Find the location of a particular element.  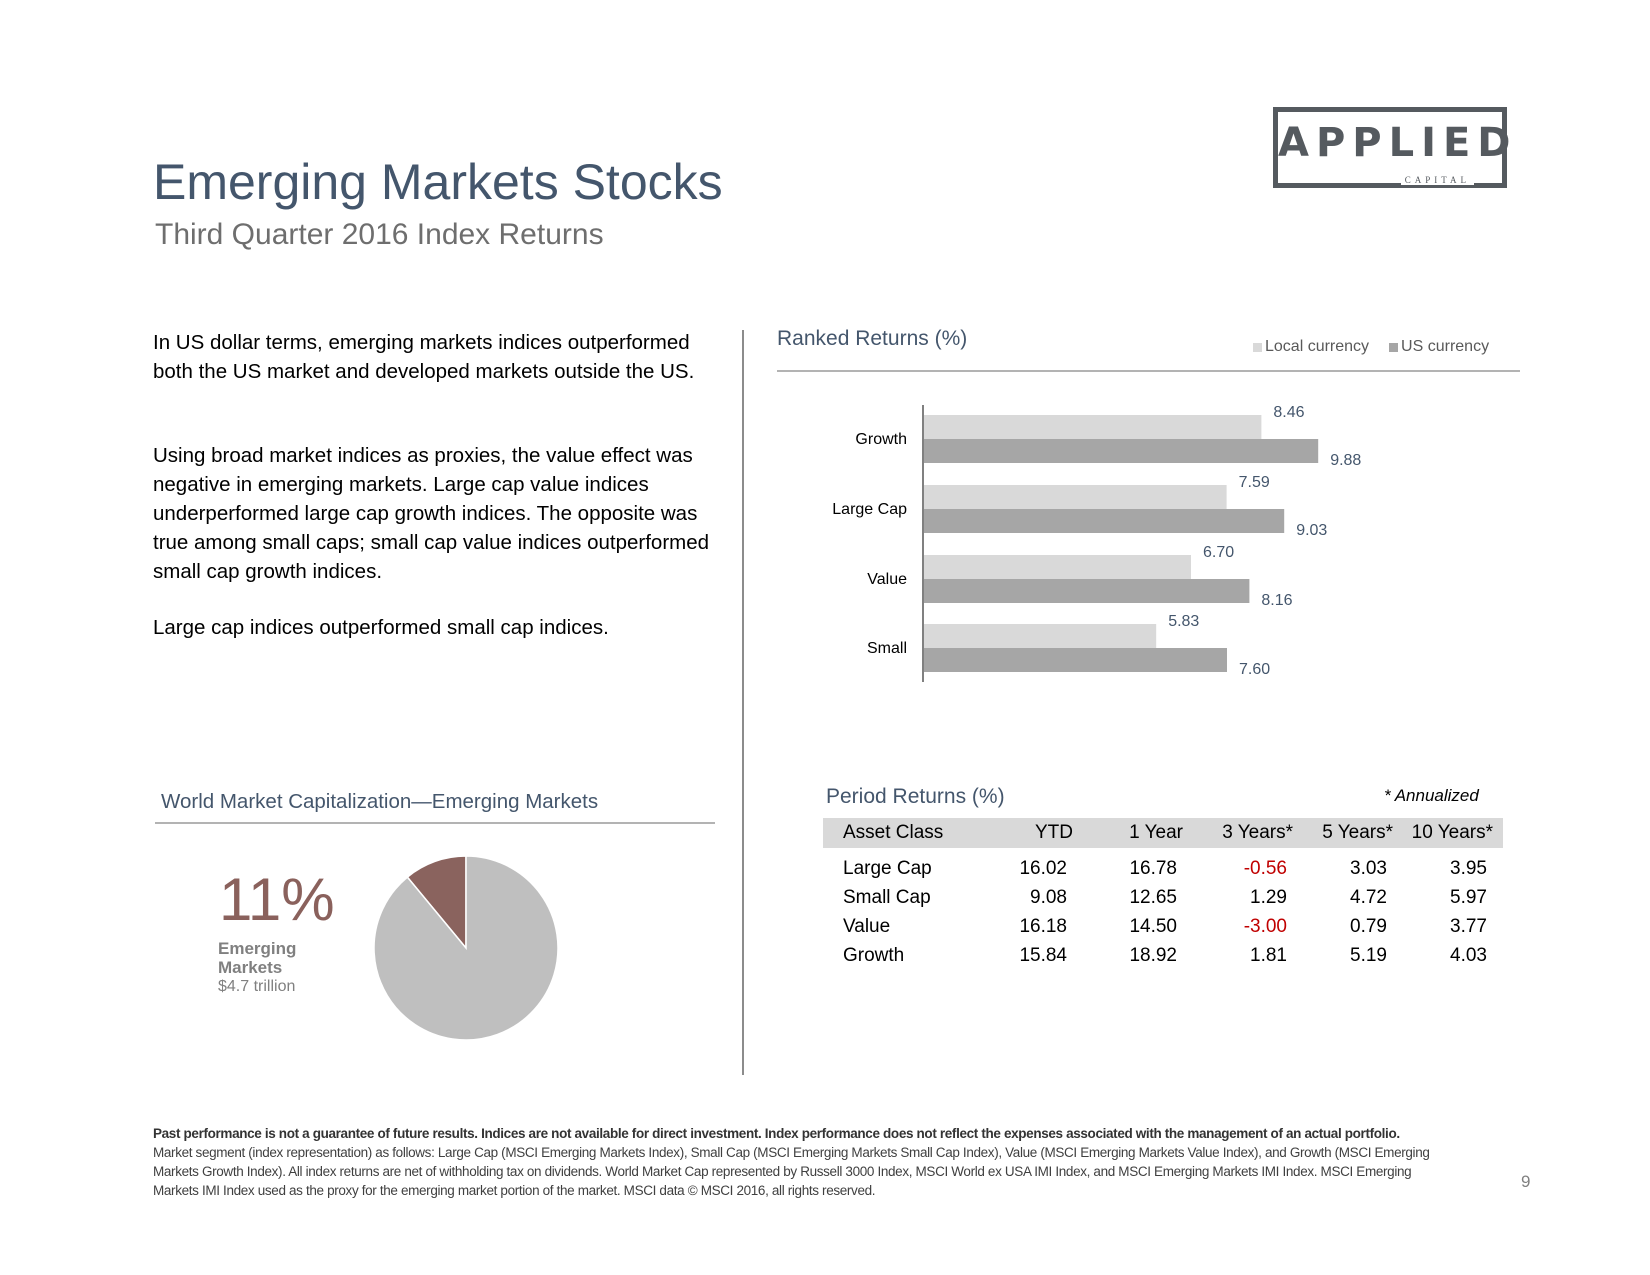

table-cell: -0.56 is located at coordinates (1265, 868).